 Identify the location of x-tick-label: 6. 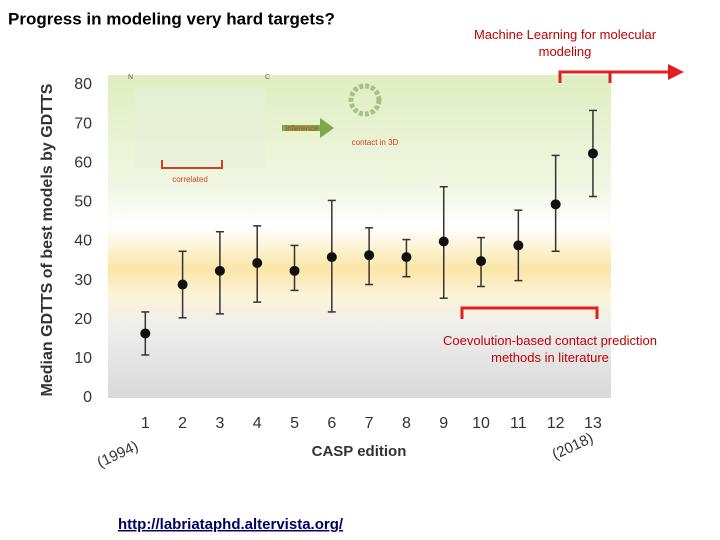
(331, 423).